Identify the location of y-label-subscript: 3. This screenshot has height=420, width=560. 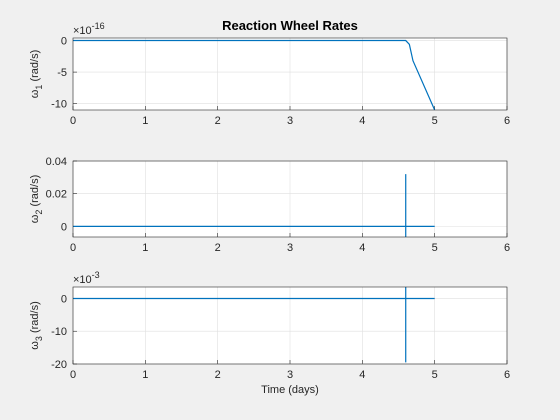
(39, 338).